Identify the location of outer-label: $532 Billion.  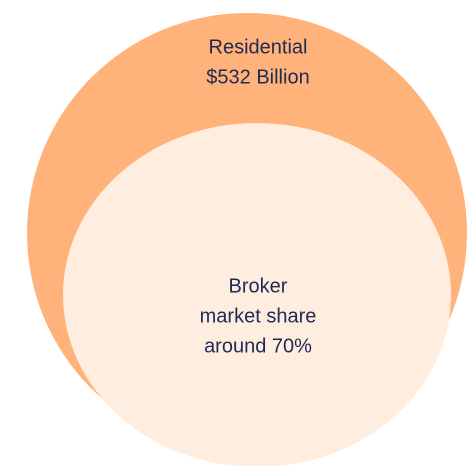
(257, 77).